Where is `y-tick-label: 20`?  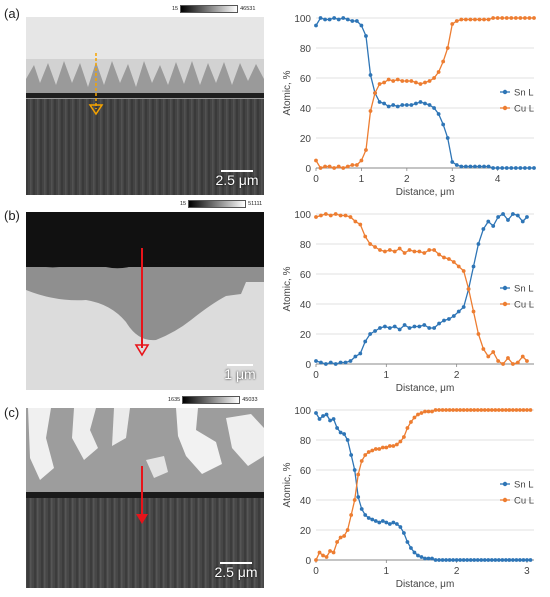
y-tick-label: 20 is located at coordinates (306, 531).